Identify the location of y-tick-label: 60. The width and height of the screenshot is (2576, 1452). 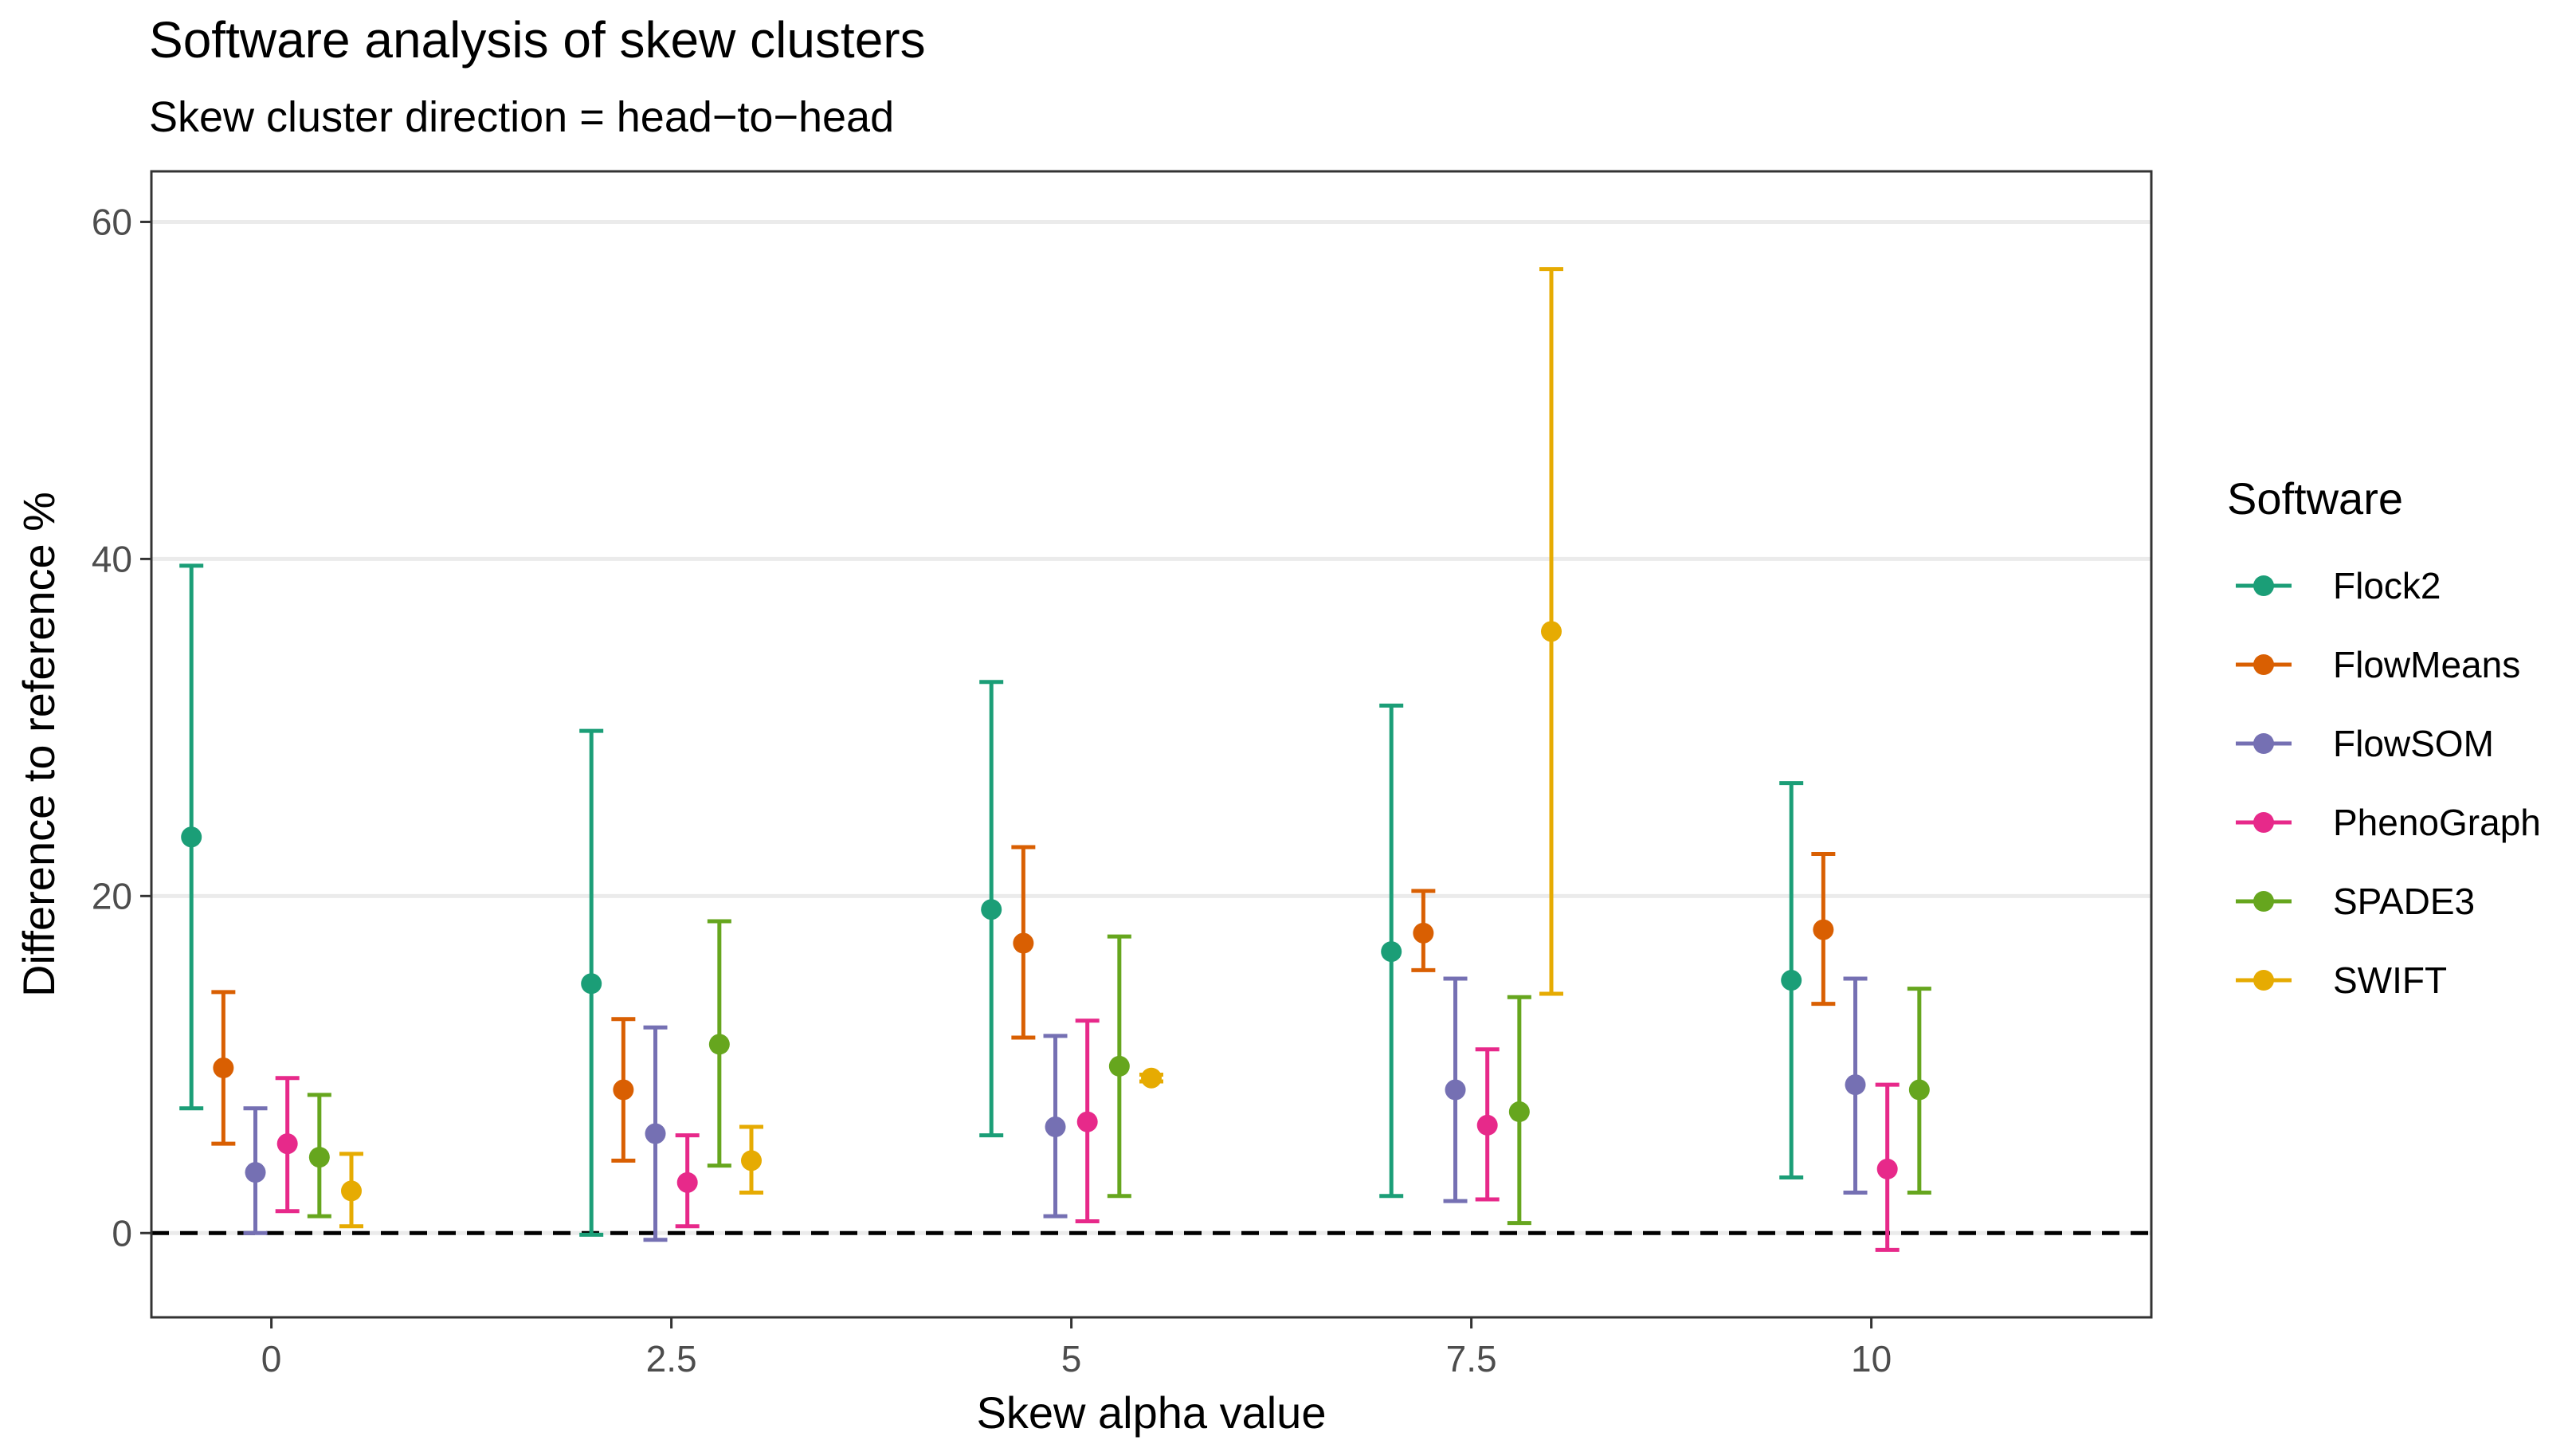
(112, 222).